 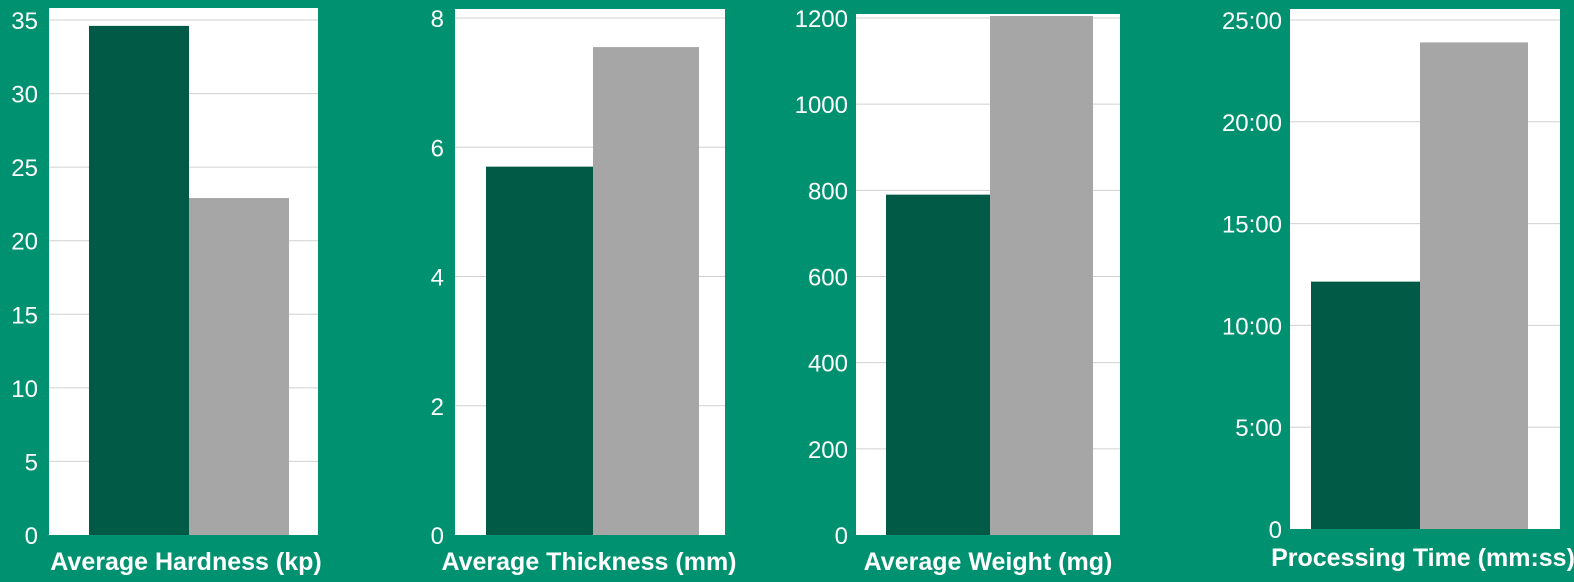 I want to click on y-tick-label: 20, so click(x=24, y=242).